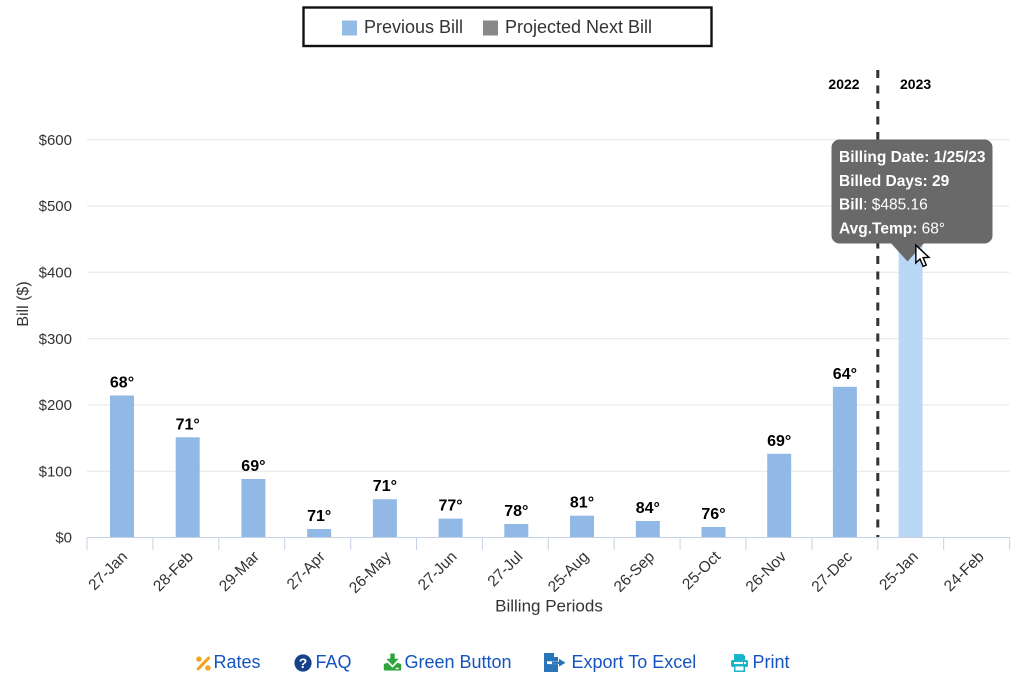 Image resolution: width=1024 pixels, height=686 pixels. What do you see at coordinates (55, 273) in the screenshot?
I see `svg-text: $400` at bounding box center [55, 273].